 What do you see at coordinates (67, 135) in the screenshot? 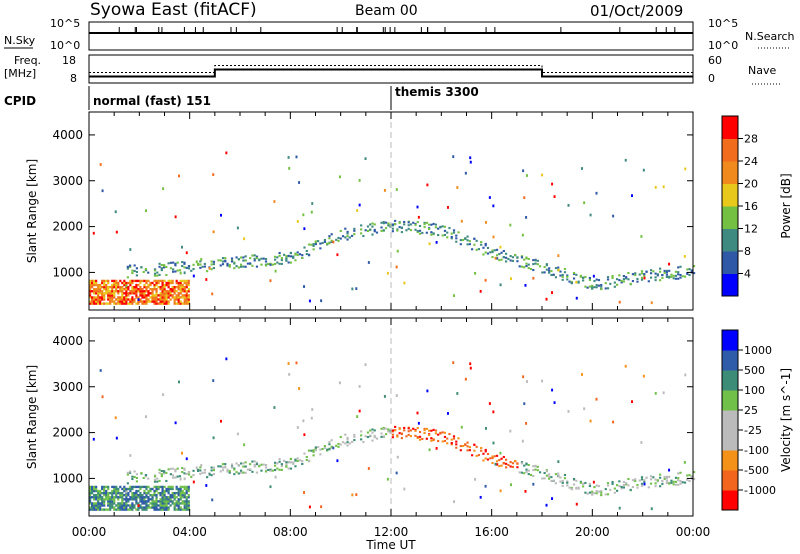
I see `ytick-label: 4000` at bounding box center [67, 135].